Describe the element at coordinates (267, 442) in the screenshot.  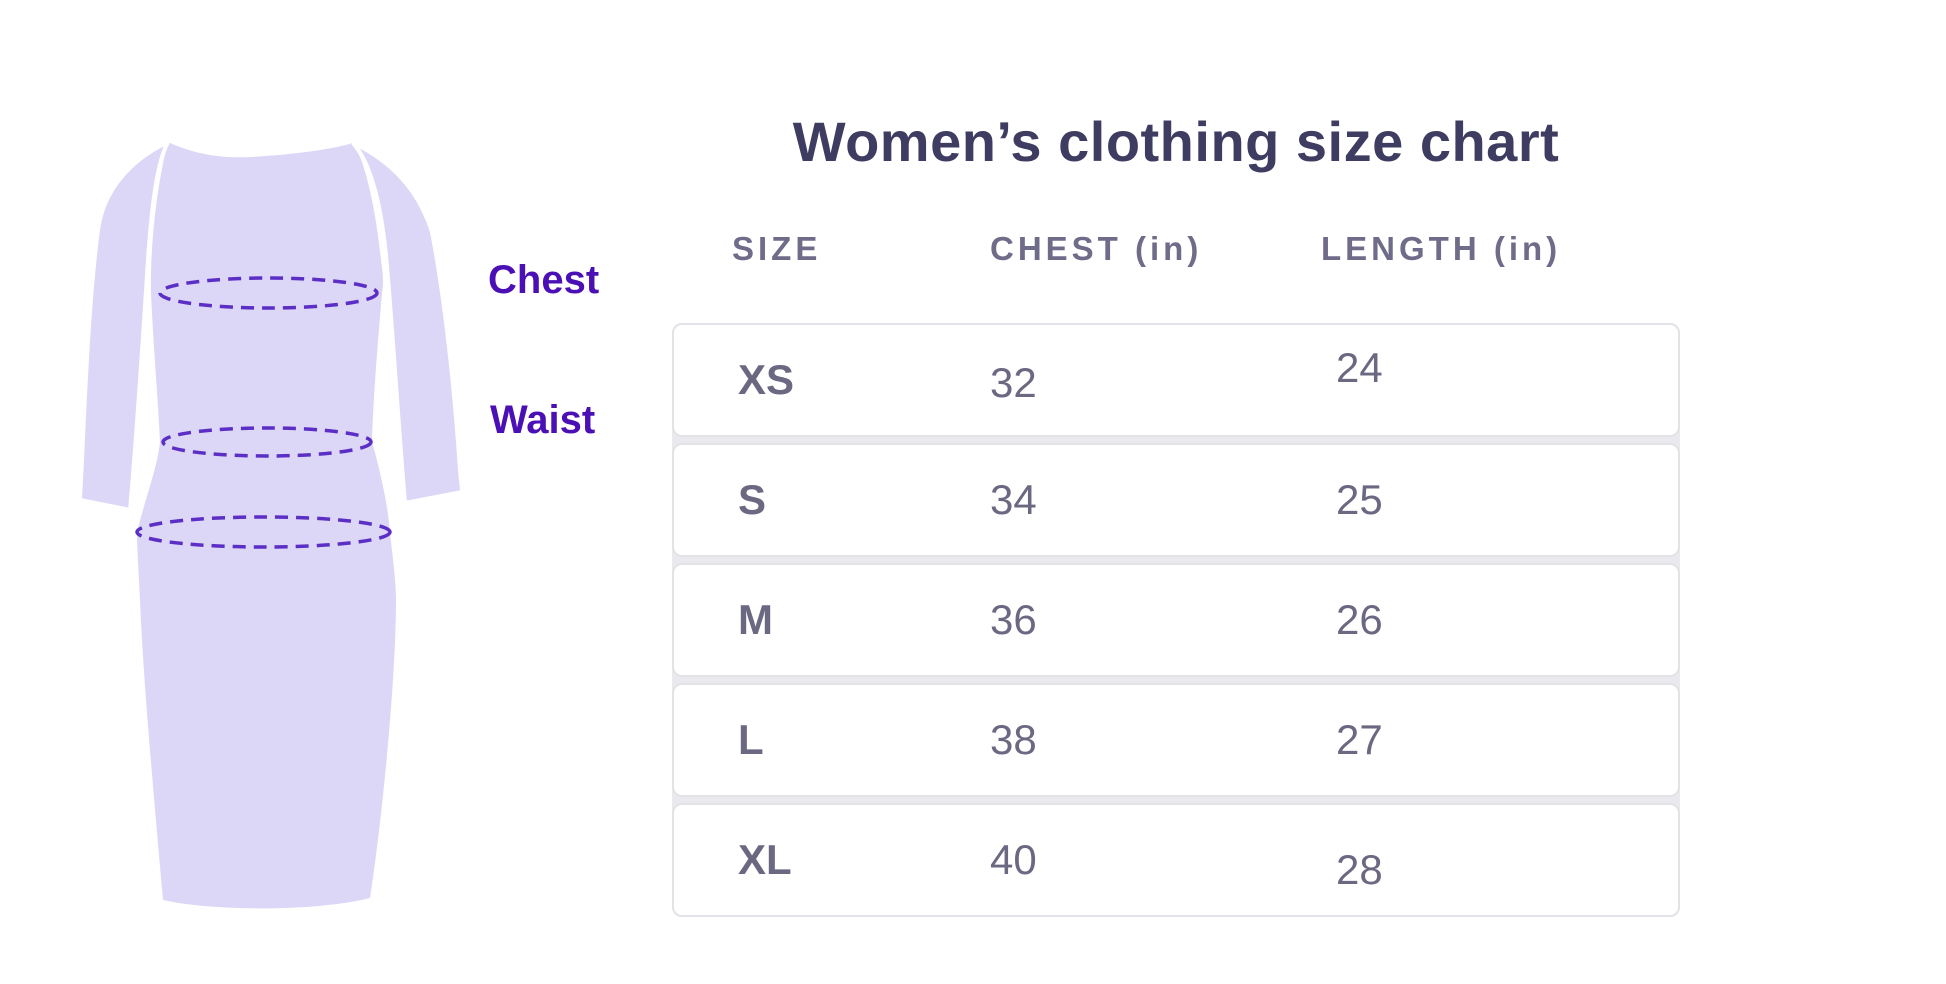
I see `waist-measure-line` at that location.